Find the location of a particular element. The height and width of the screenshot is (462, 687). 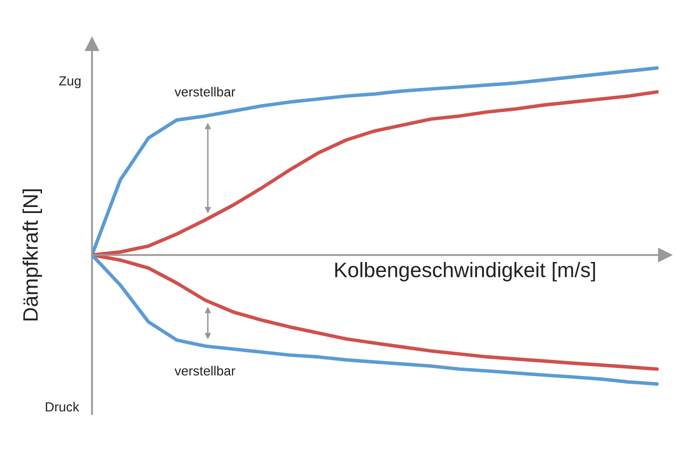

text: Druck is located at coordinates (63, 407).